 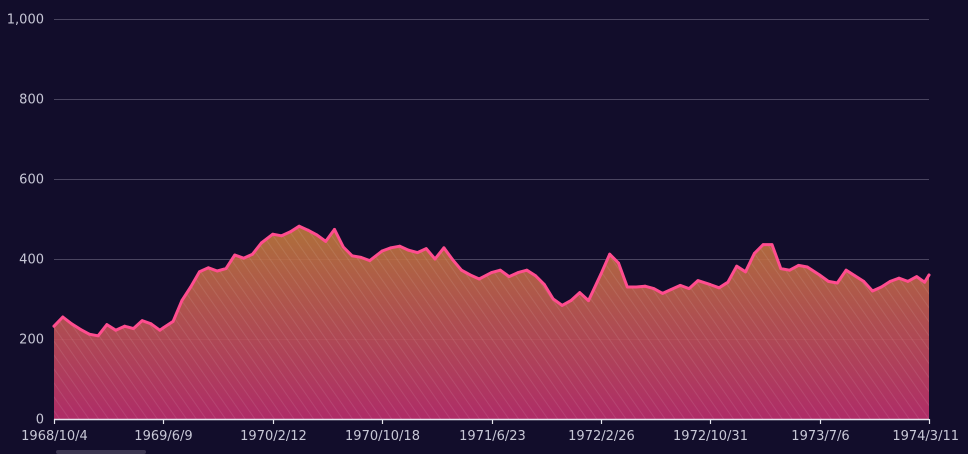 What do you see at coordinates (25, 20) in the screenshot?
I see `y-tick-label: 1,000` at bounding box center [25, 20].